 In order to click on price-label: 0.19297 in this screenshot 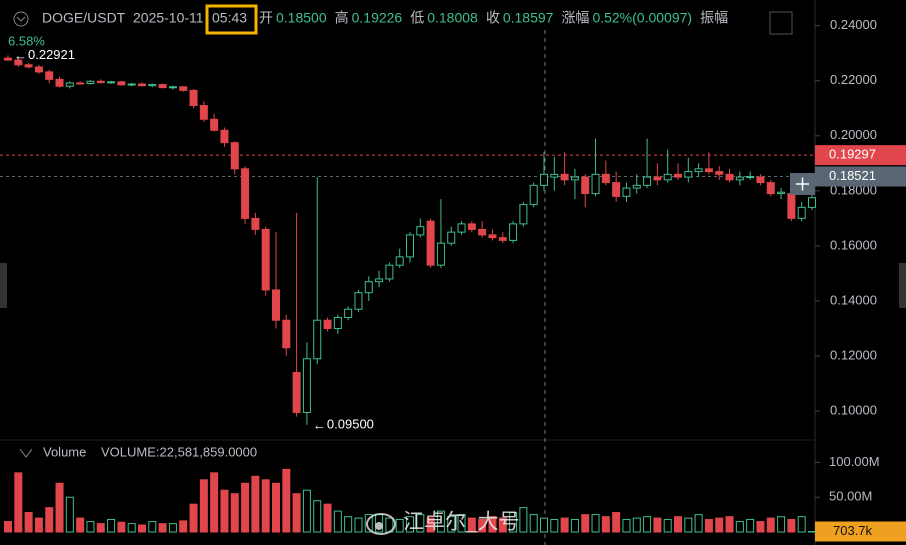, I will do `click(852, 154)`.